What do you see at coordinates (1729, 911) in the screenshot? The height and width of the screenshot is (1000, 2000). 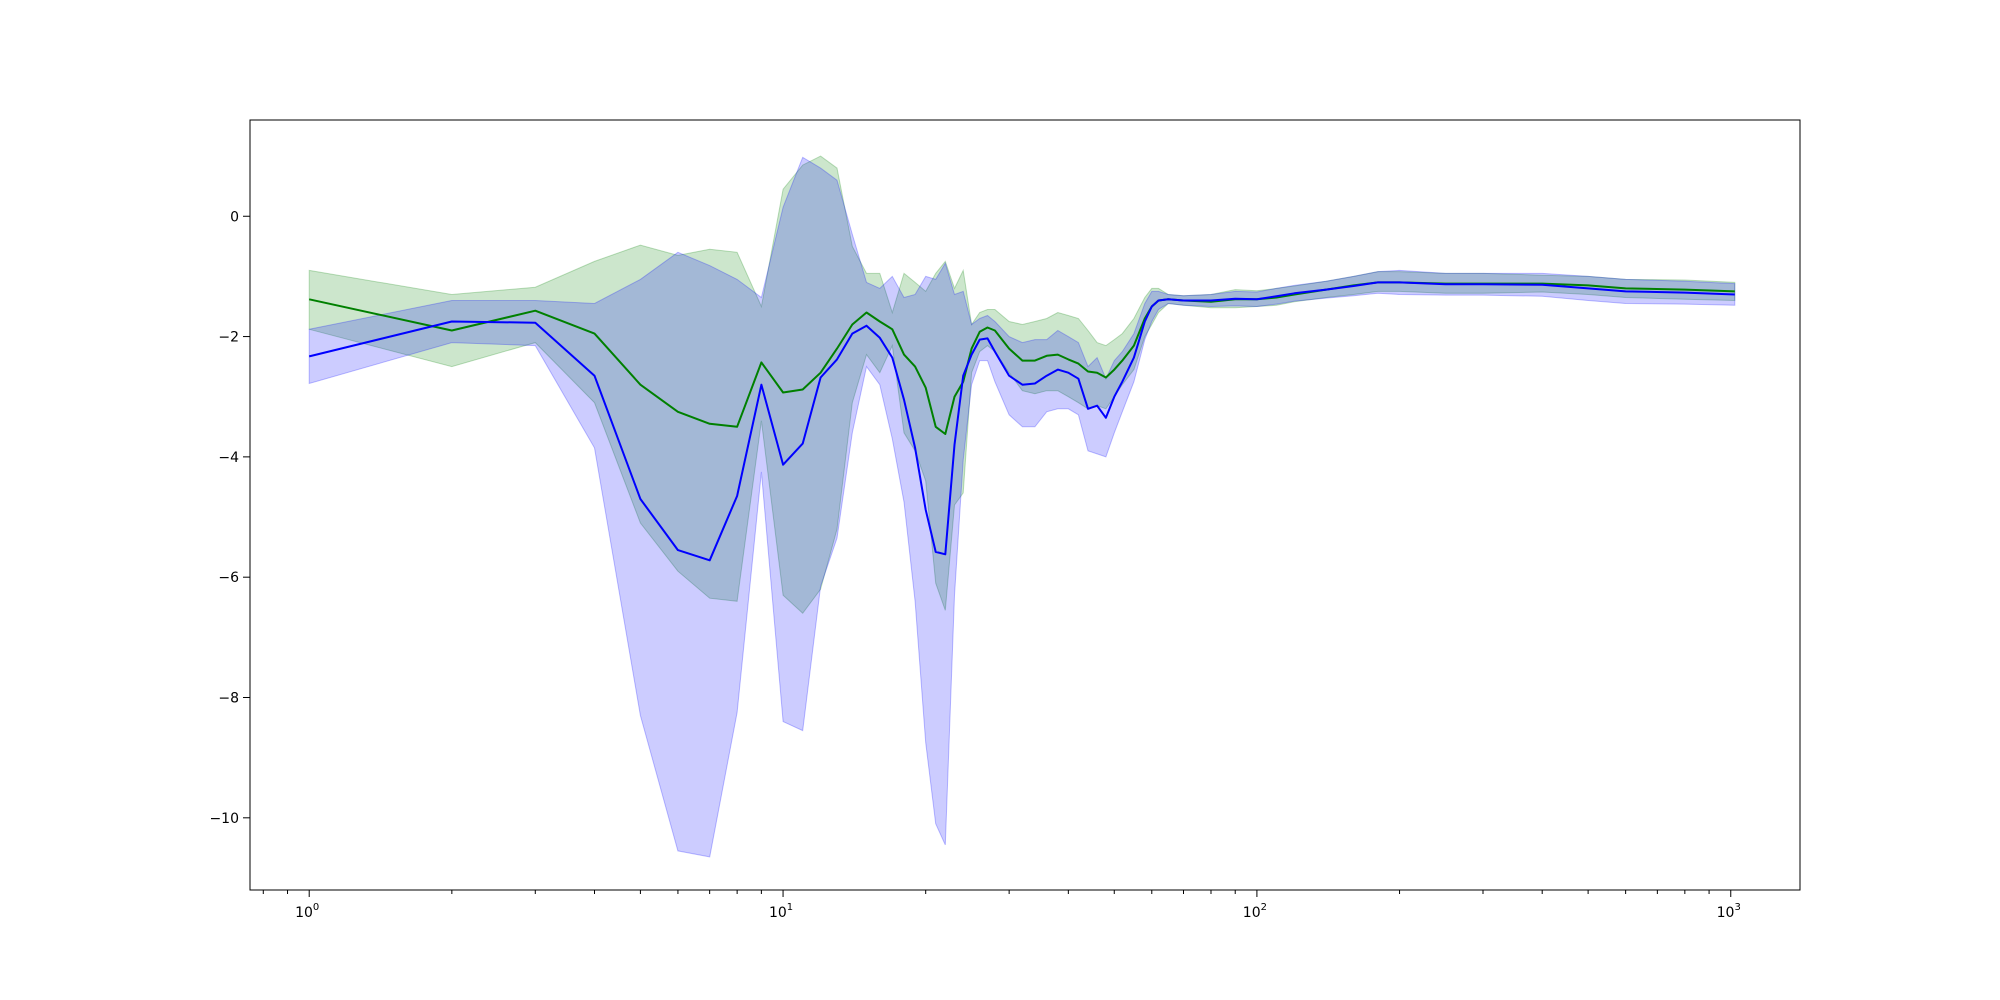 I see `x-tick-label: 10³` at bounding box center [1729, 911].